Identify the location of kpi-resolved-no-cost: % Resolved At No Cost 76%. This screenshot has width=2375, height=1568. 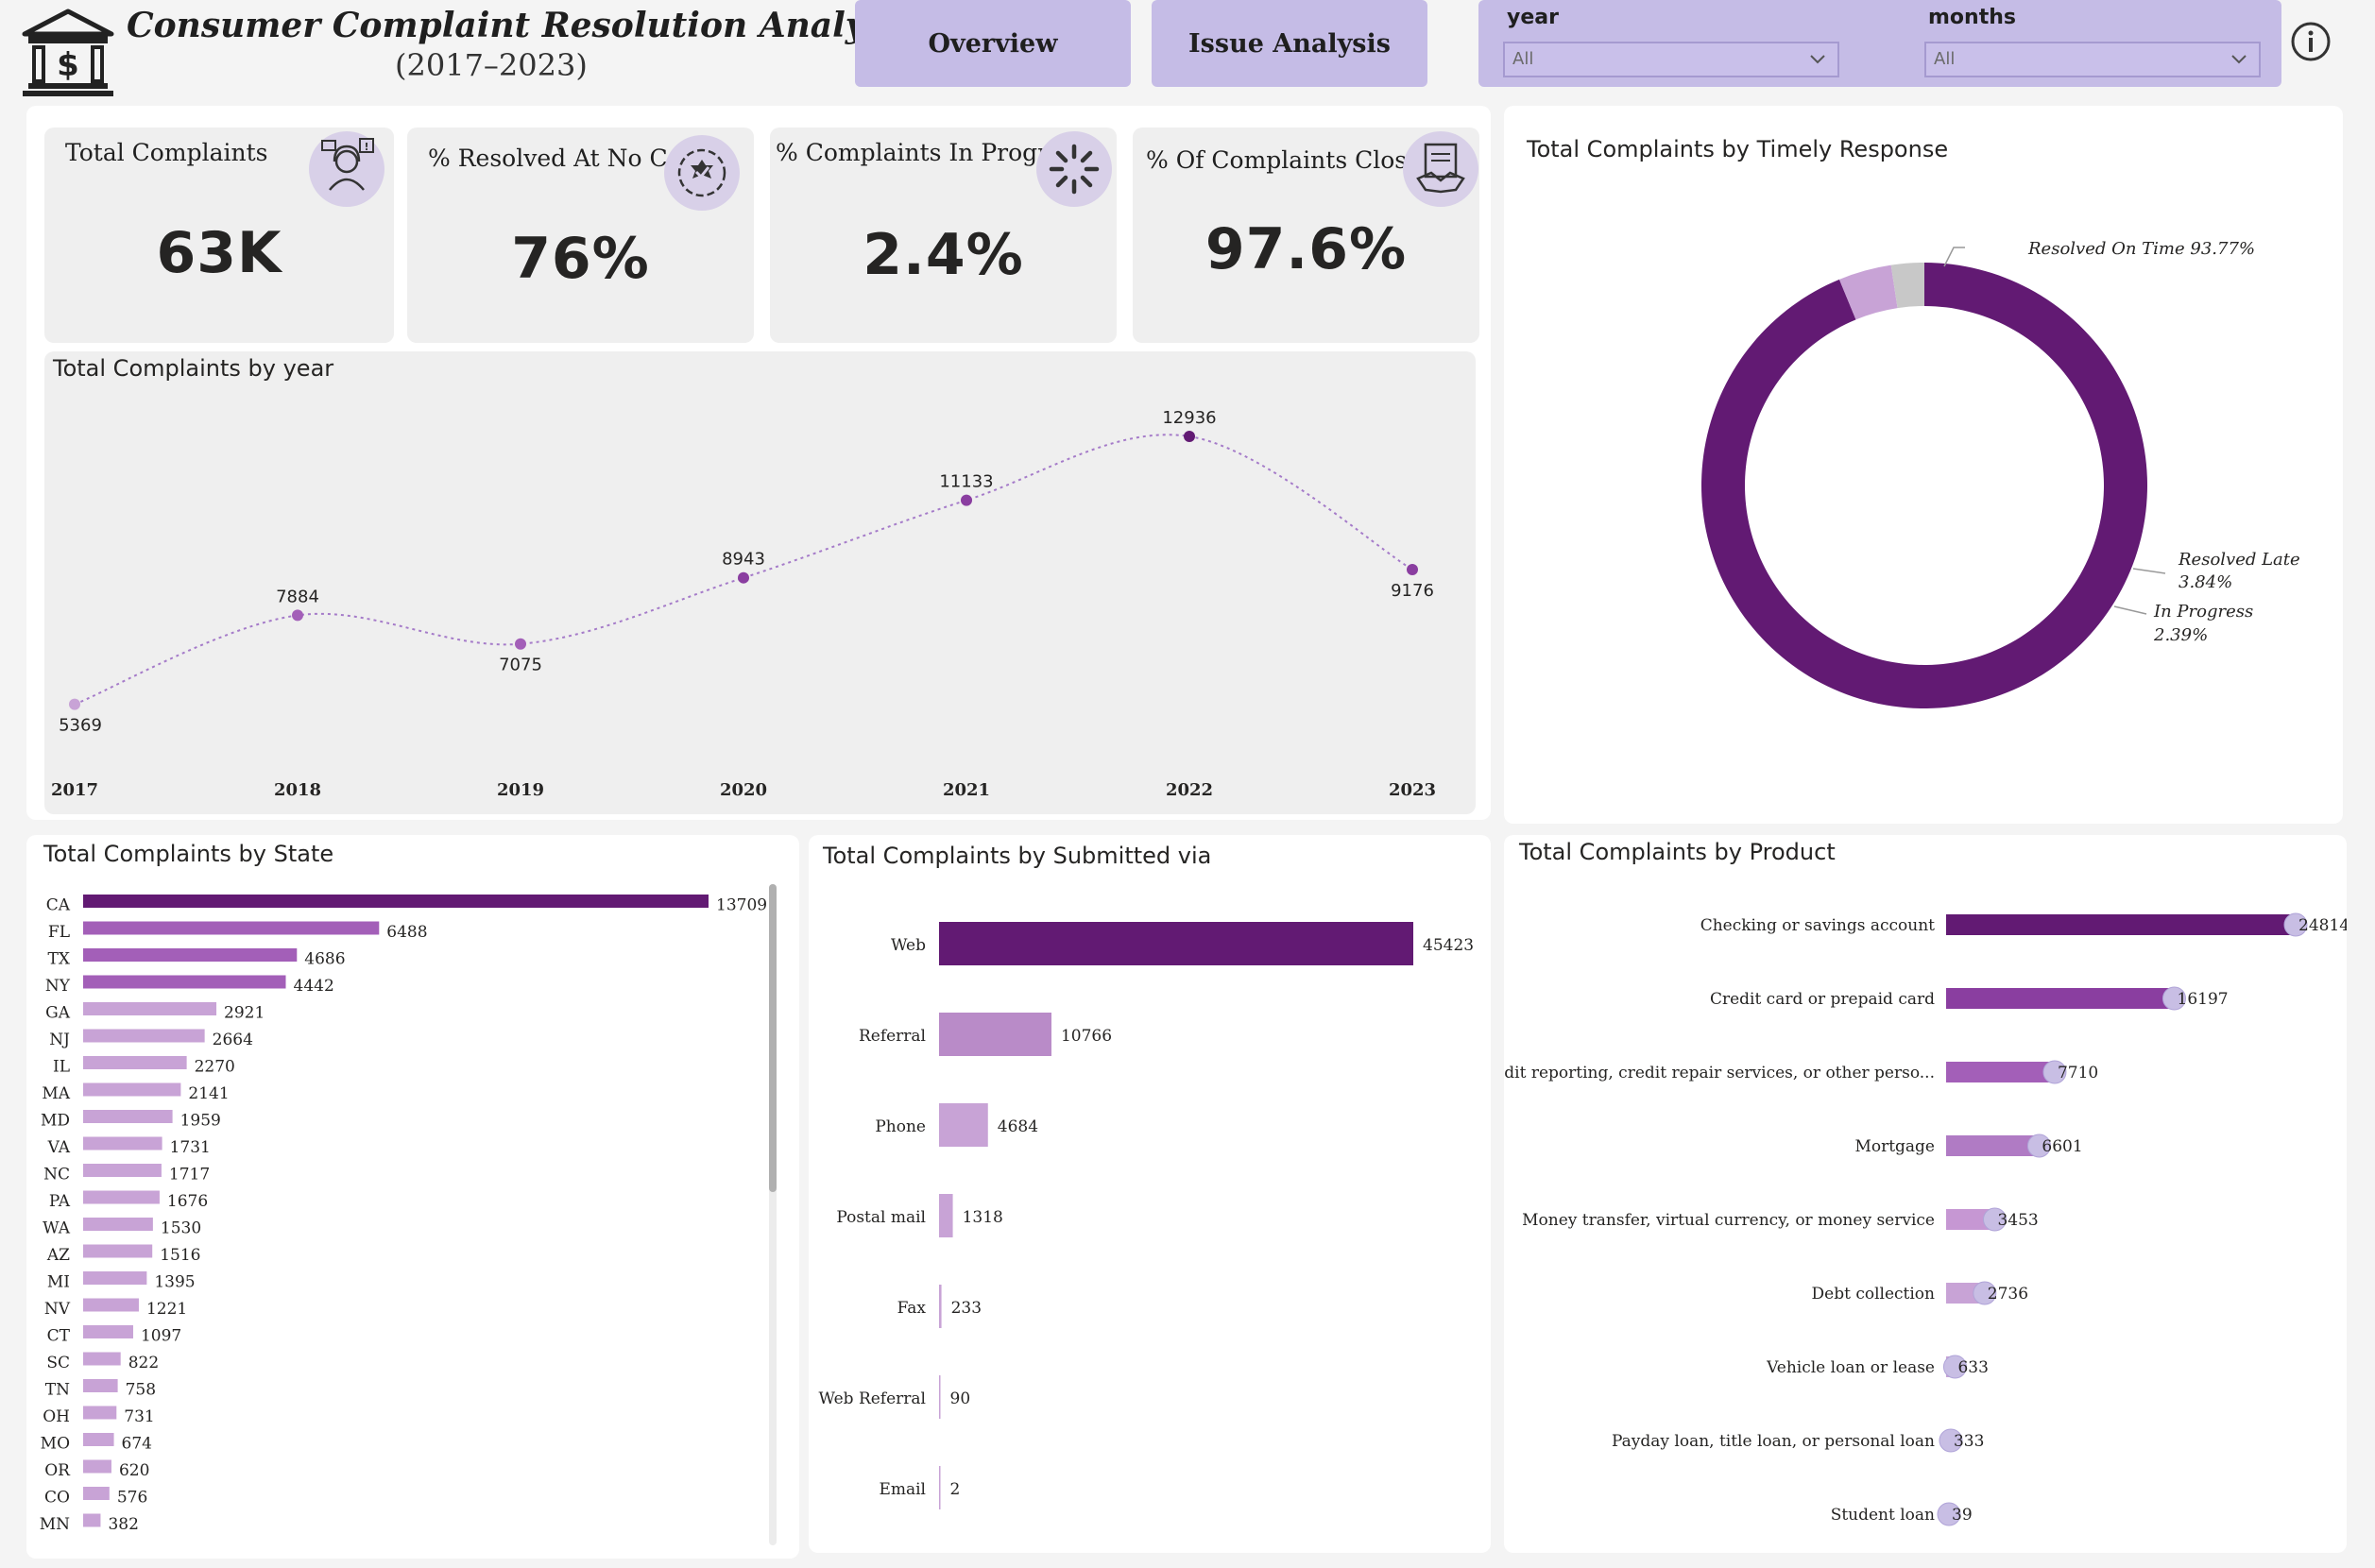
(580, 235).